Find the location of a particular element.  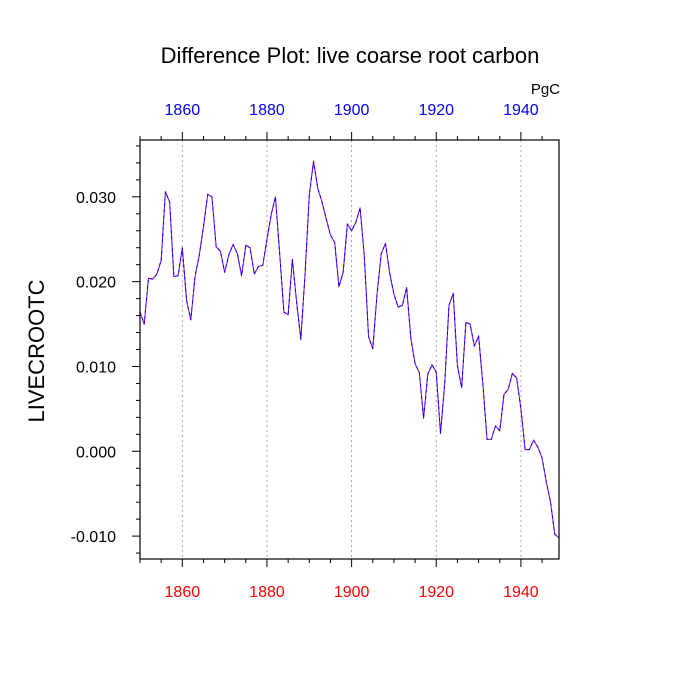

y-tick-label-0: -0.010 is located at coordinates (93, 537).